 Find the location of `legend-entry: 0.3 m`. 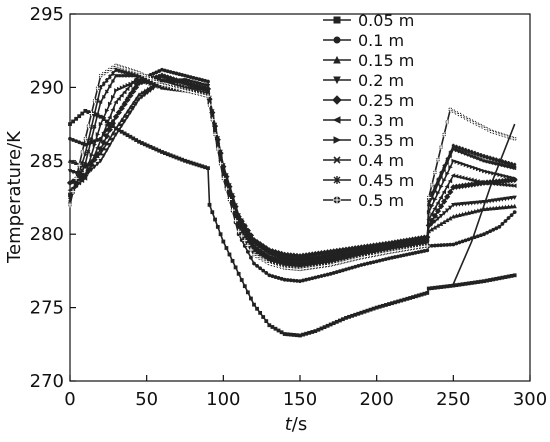

legend-entry: 0.3 m is located at coordinates (363, 120).